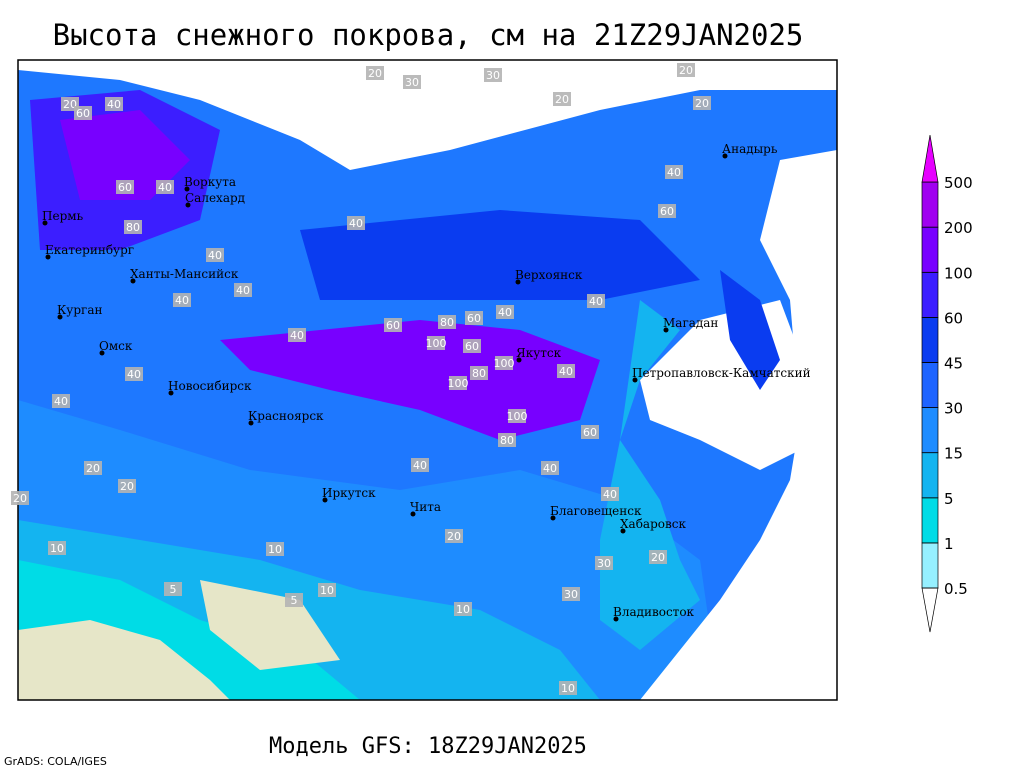 This screenshot has height=768, width=1024. I want to click on city-label: Салехард, so click(215, 198).